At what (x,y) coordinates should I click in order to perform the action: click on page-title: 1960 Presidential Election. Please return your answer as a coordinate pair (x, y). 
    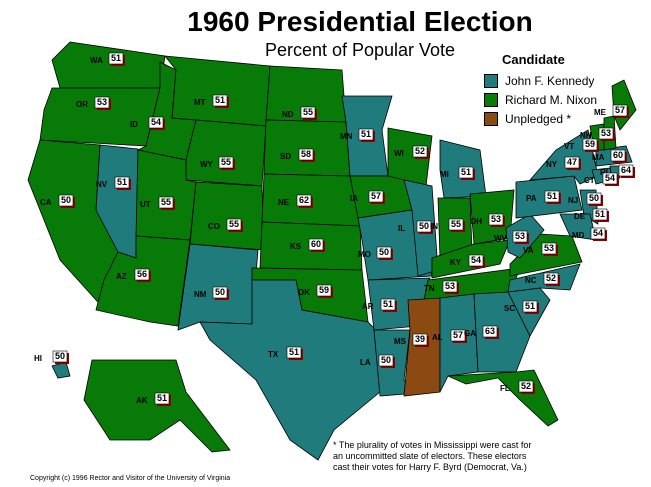
    Looking at the image, I should click on (360, 21).